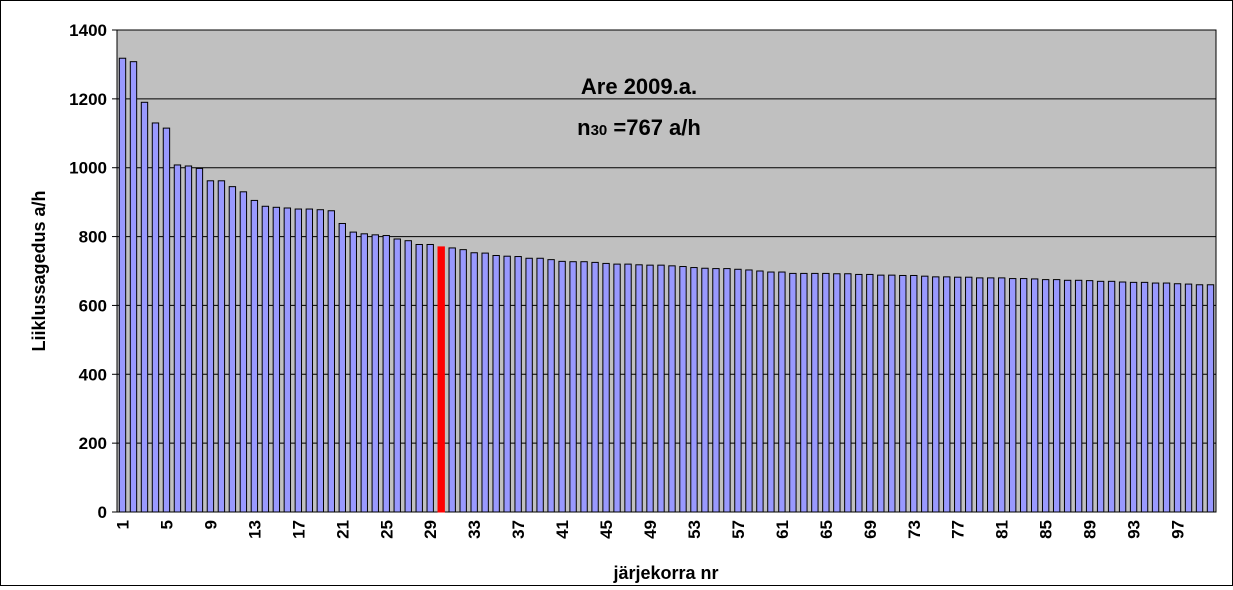 The width and height of the screenshot is (1233, 590). I want to click on x-tick-label: 89, so click(1090, 529).